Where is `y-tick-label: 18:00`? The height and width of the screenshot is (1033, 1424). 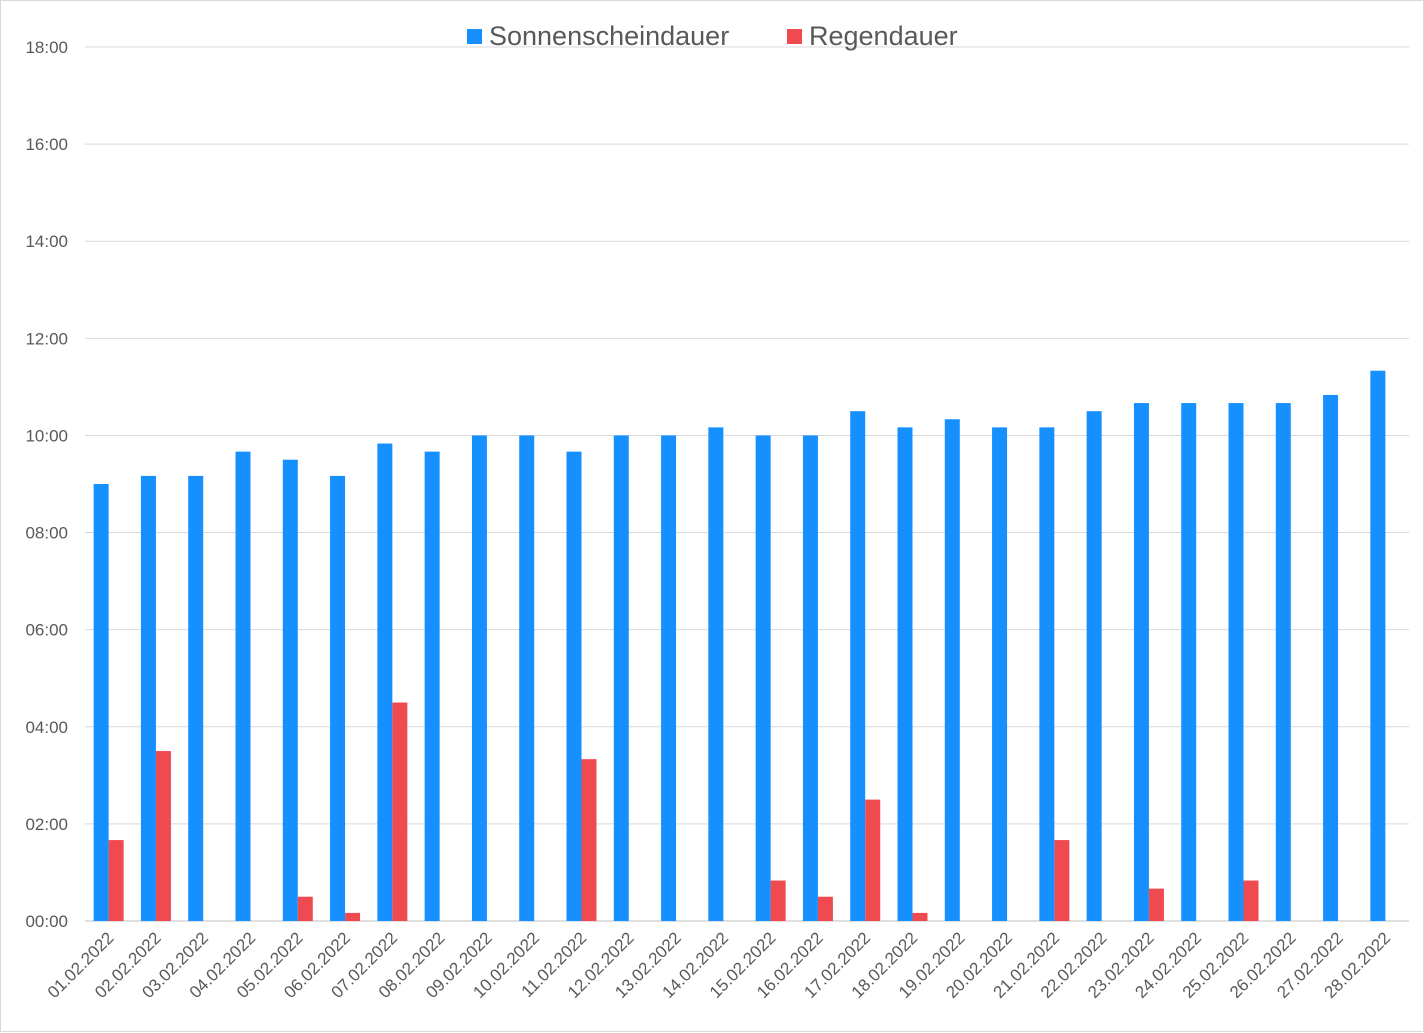
y-tick-label: 18:00 is located at coordinates (46, 47).